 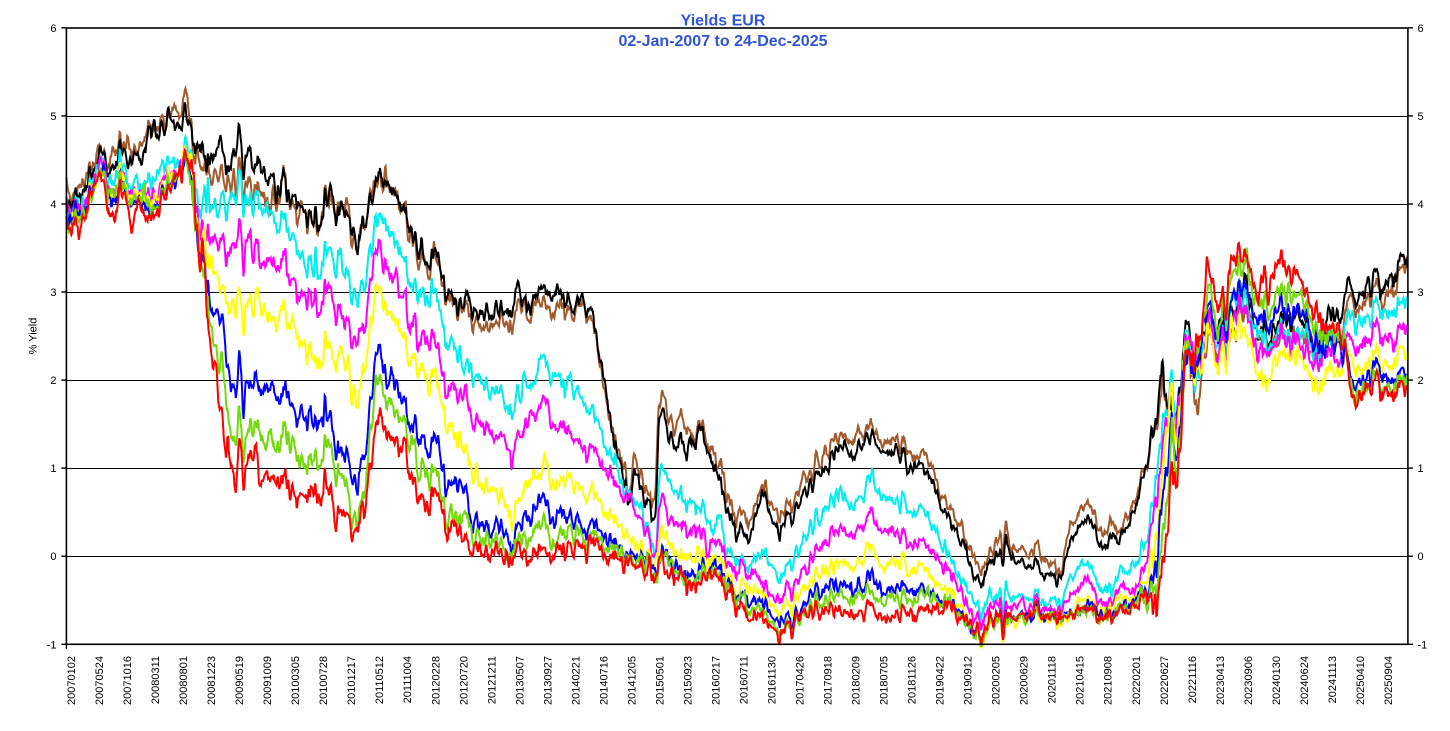 What do you see at coordinates (1249, 680) in the screenshot?
I see `svg-text: 20230906` at bounding box center [1249, 680].